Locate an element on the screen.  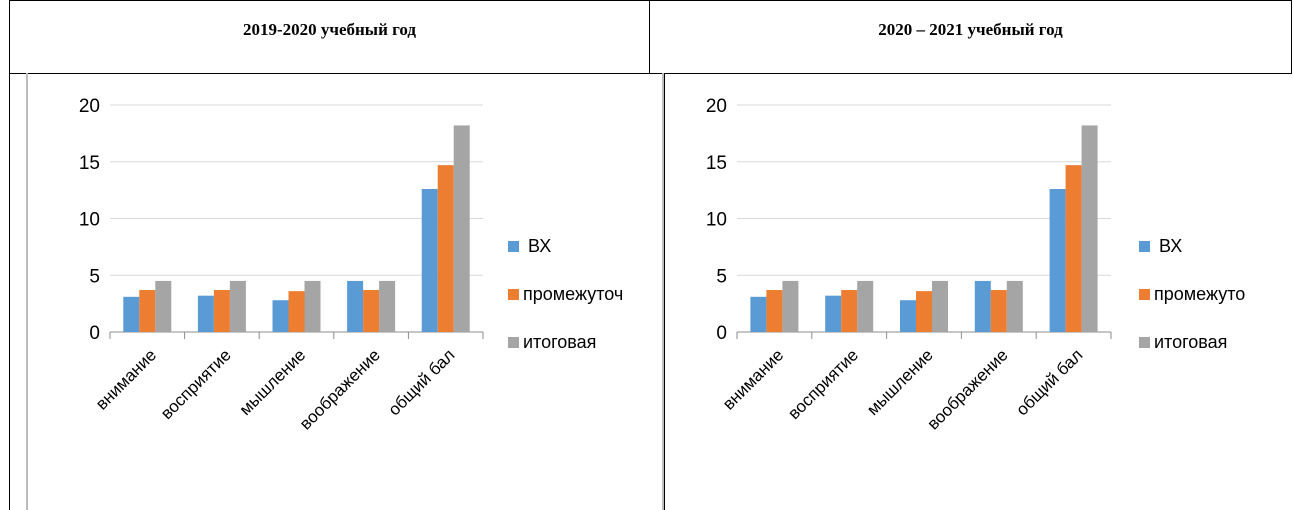
chart-frame-right is located at coordinates (663, 291).